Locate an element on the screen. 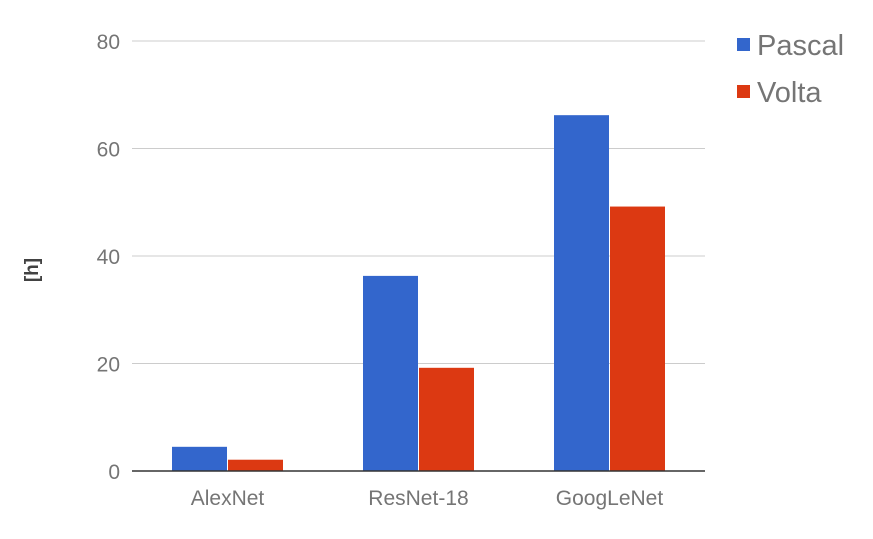 The width and height of the screenshot is (873, 539). bar-pascal-googlenet is located at coordinates (581, 293).